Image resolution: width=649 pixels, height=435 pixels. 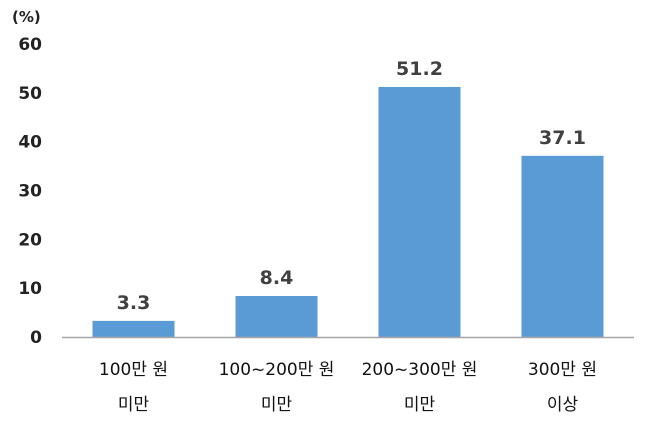 I want to click on y-tick-label: 60, so click(x=30, y=45).